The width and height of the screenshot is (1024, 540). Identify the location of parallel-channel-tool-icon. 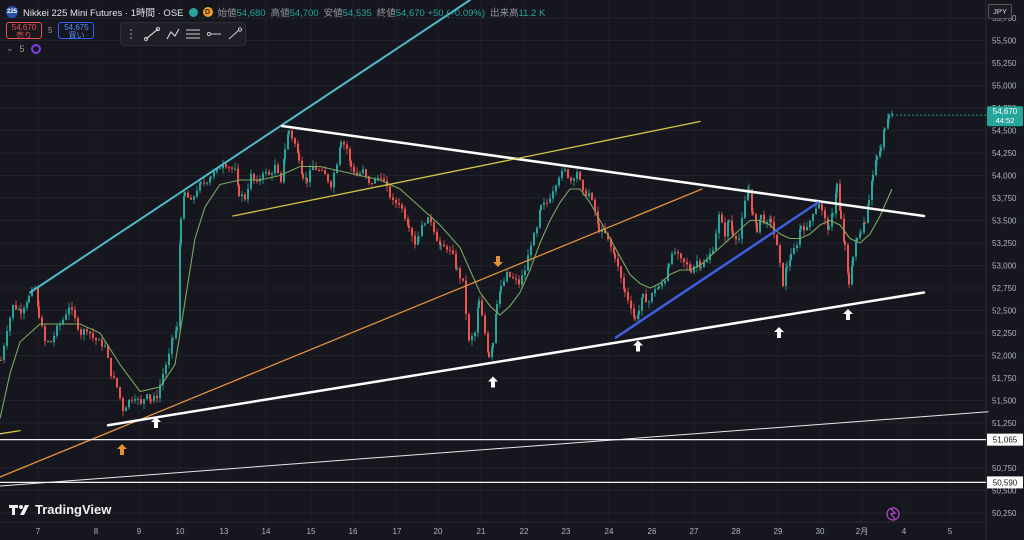
(193, 34).